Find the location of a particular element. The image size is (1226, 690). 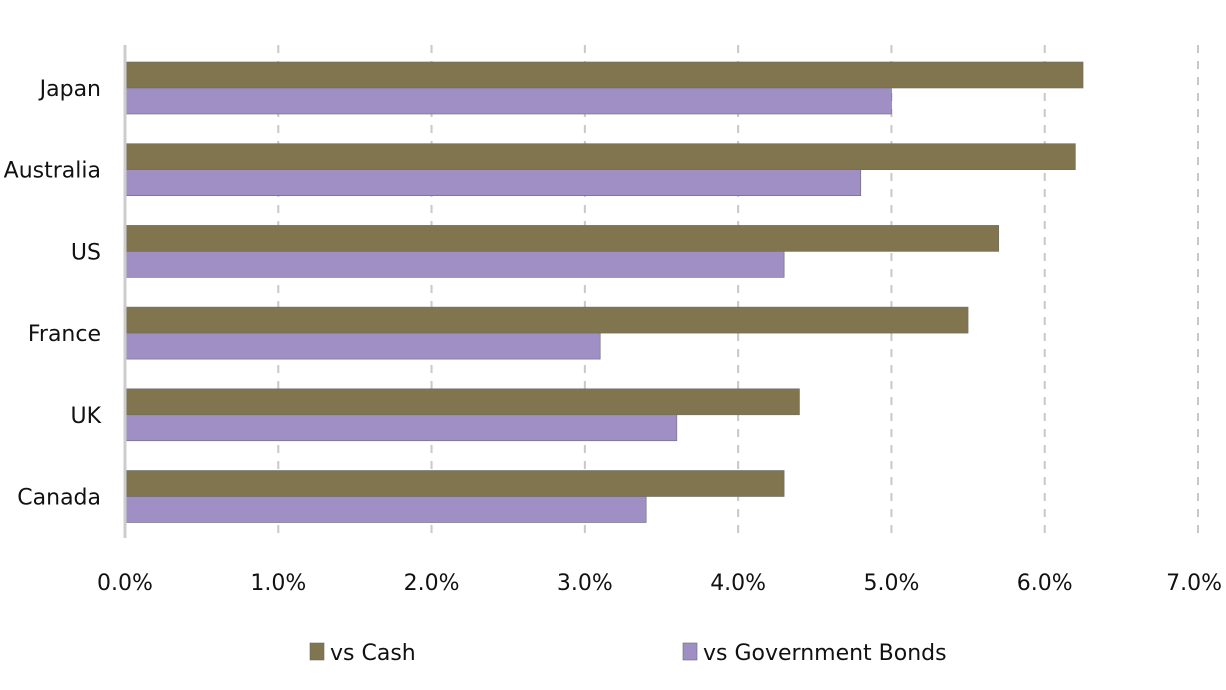

legend: vs Cash vs Government Bonds is located at coordinates (628, 653).